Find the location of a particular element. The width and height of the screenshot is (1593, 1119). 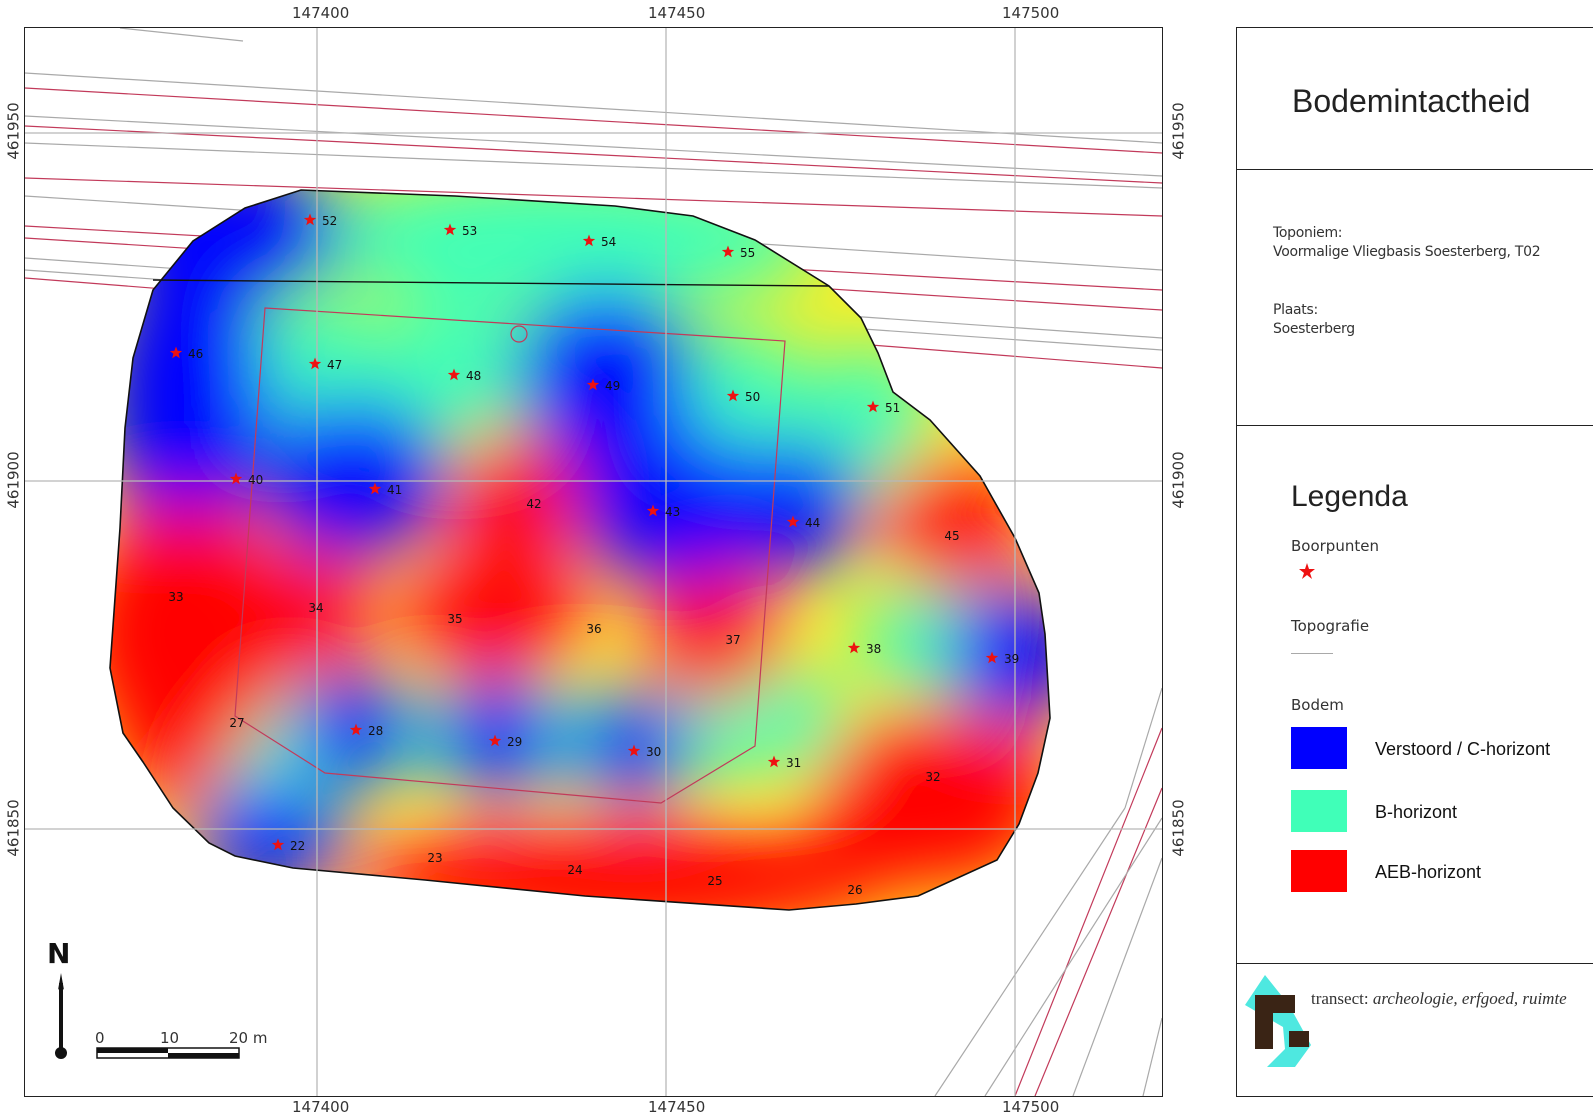

borehole-label: 55 is located at coordinates (747, 253).